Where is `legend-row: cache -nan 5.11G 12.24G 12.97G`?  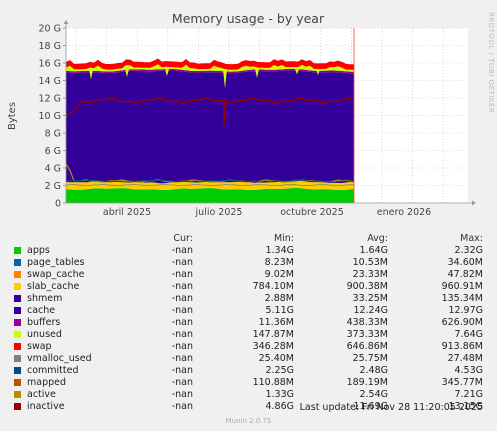 legend-row: cache -nan 5.11G 12.24G 12.97G is located at coordinates (248, 311).